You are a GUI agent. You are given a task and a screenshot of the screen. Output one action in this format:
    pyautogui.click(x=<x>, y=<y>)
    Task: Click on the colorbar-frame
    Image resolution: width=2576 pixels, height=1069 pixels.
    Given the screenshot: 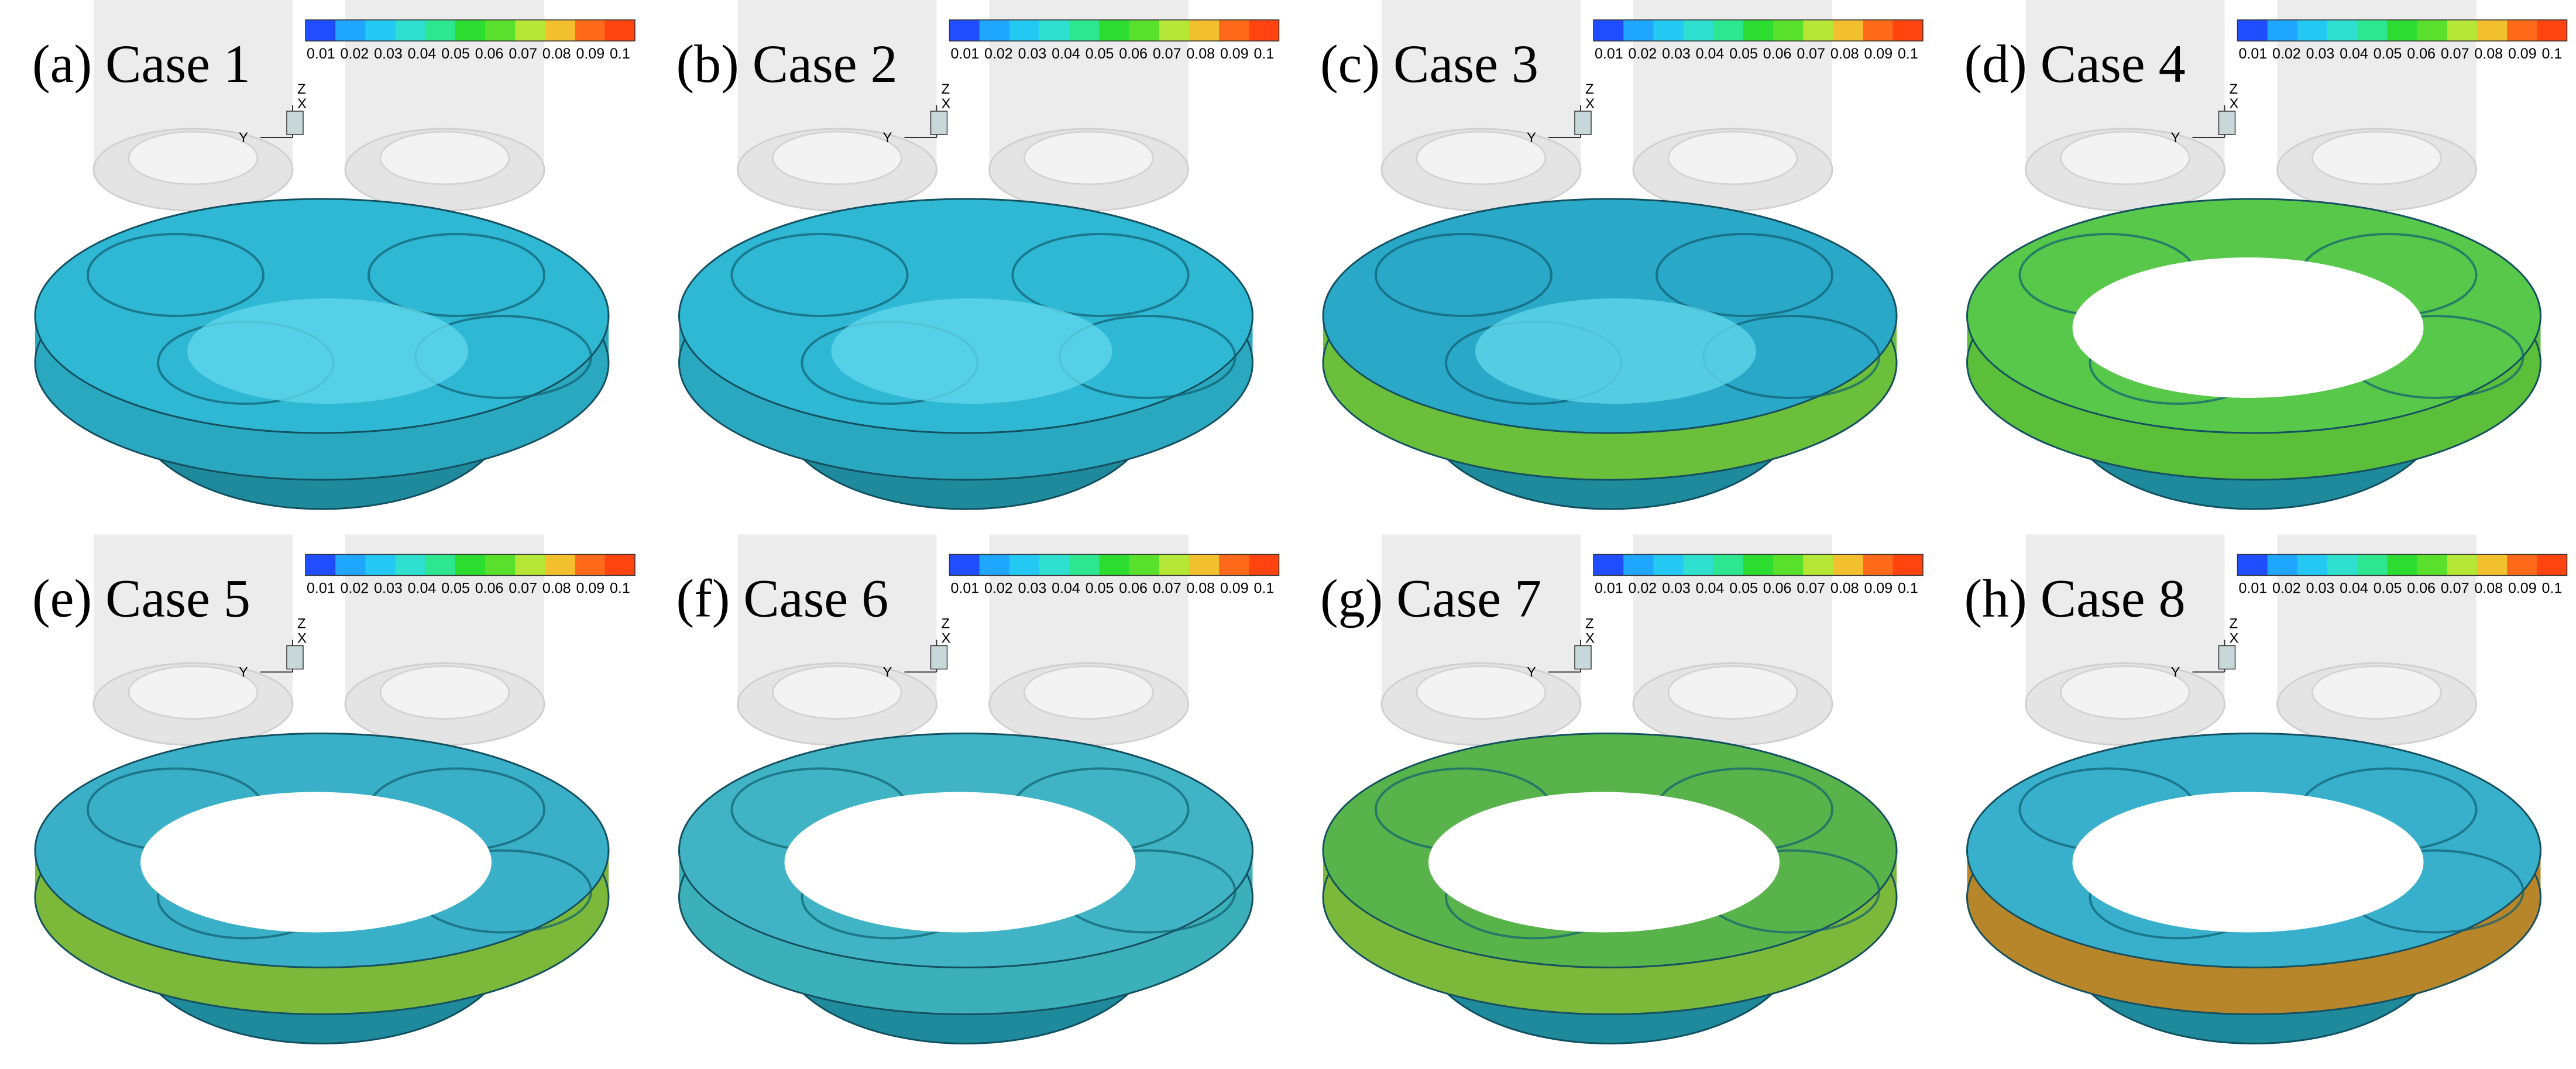 What is the action you would take?
    pyautogui.click(x=1759, y=565)
    